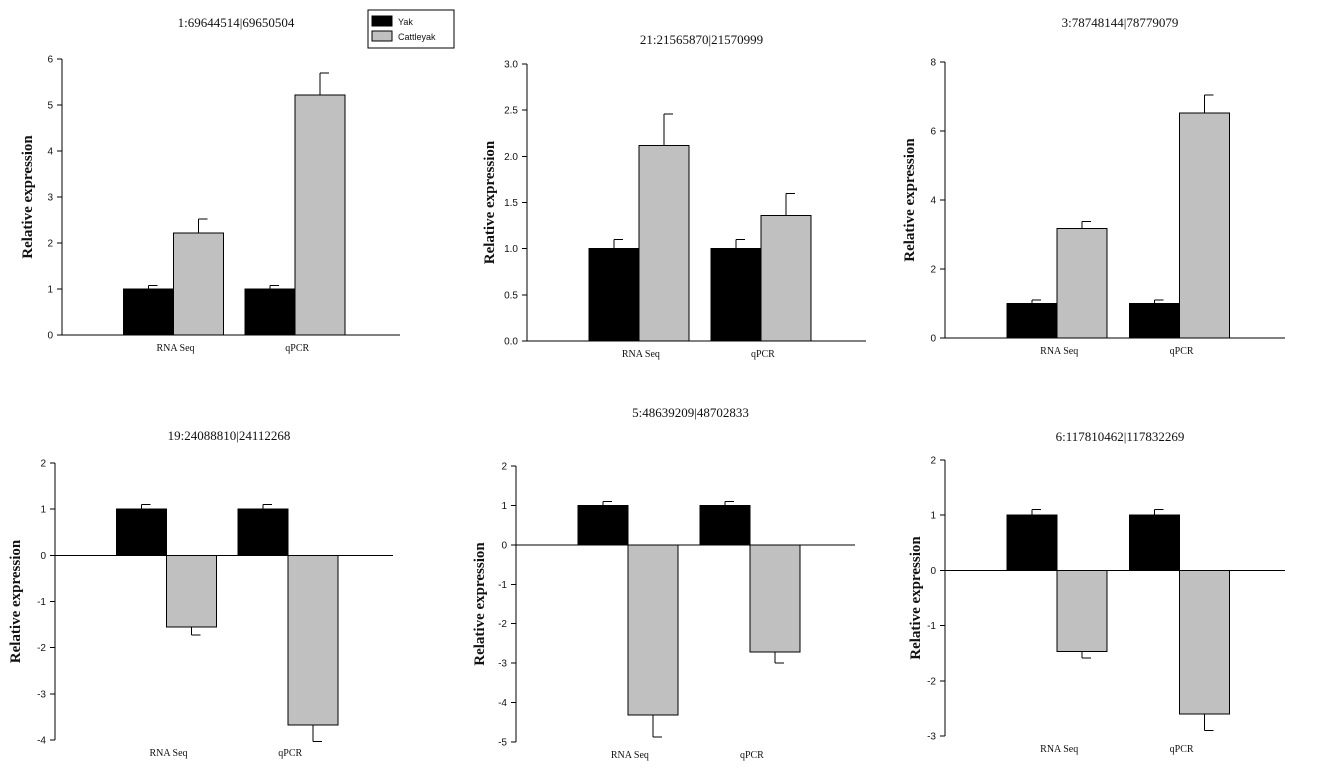 The height and width of the screenshot is (775, 1325). Describe the element at coordinates (933, 63) in the screenshot. I see `y-tick-label: 8` at that location.